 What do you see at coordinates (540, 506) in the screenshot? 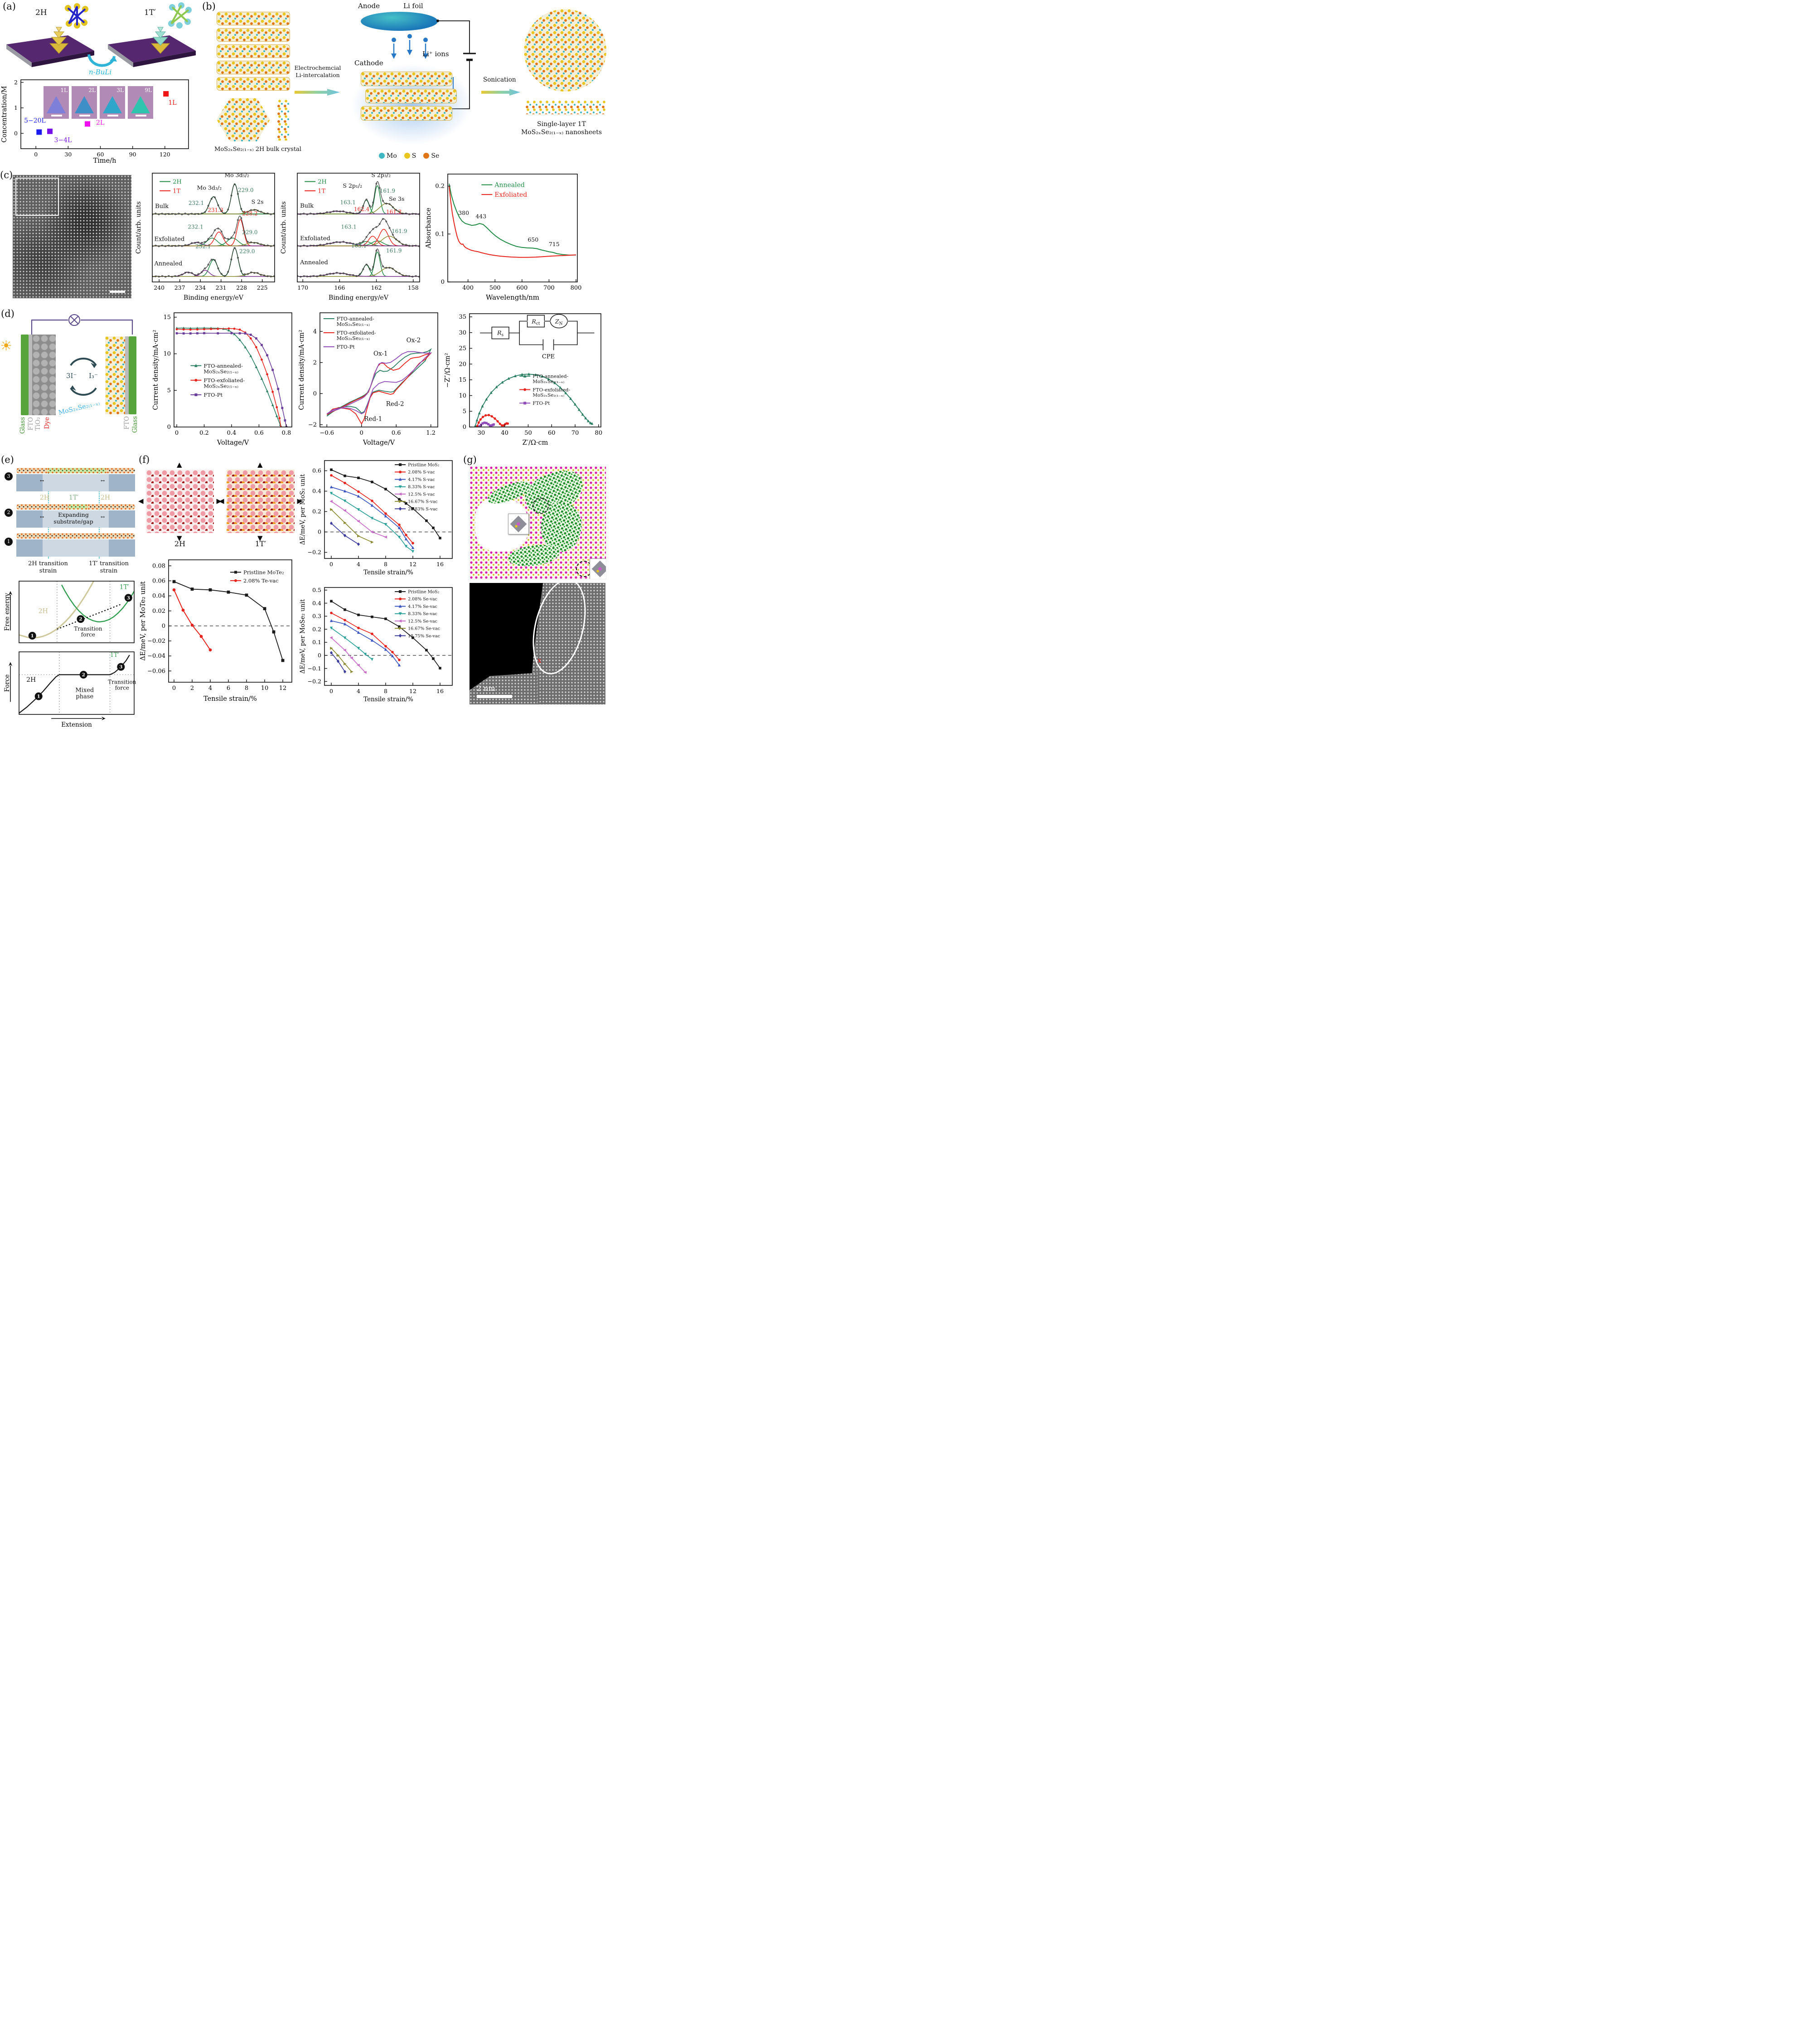
I see `defect-circle` at bounding box center [540, 506].